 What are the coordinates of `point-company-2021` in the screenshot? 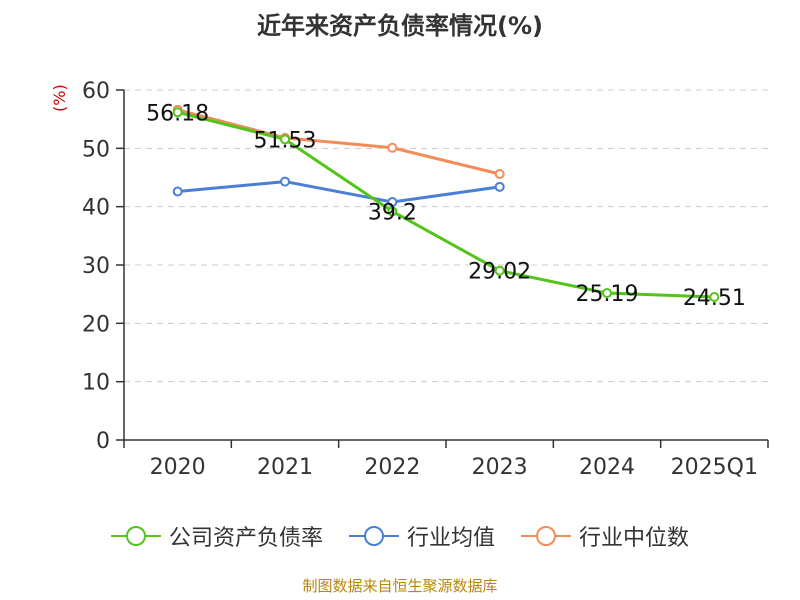 It's located at (285, 139).